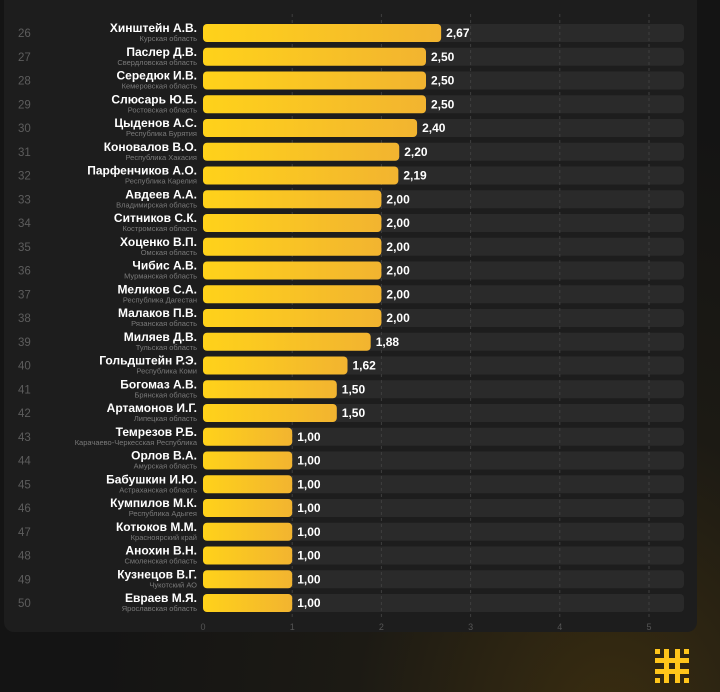 Image resolution: width=720 pixels, height=692 pixels. I want to click on rank-label: 38, so click(24, 319).